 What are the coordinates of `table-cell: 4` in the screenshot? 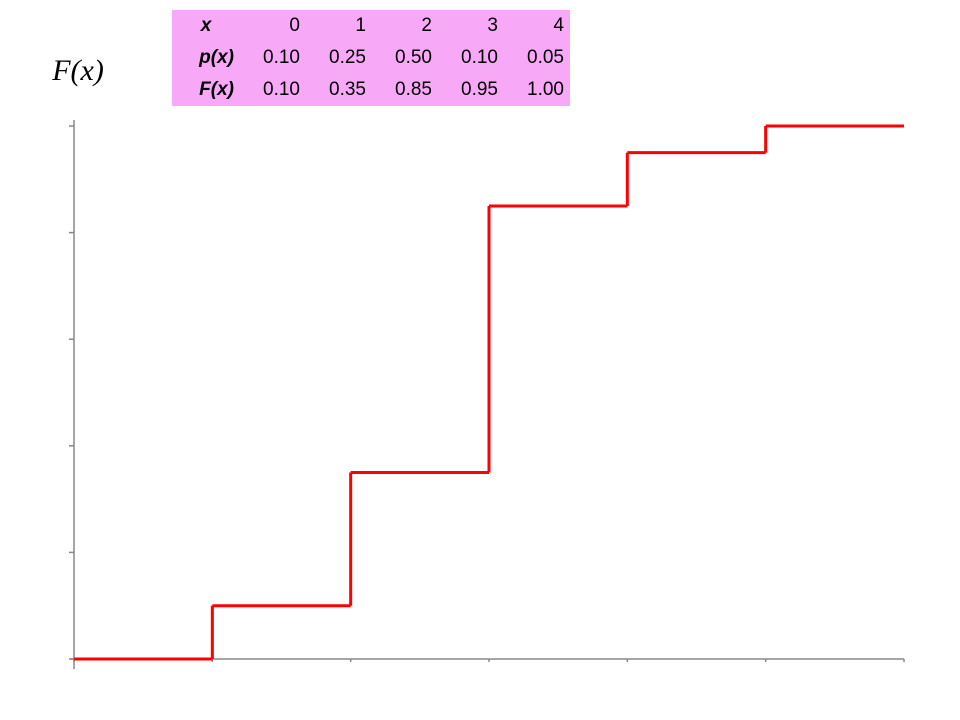 It's located at (558, 25).